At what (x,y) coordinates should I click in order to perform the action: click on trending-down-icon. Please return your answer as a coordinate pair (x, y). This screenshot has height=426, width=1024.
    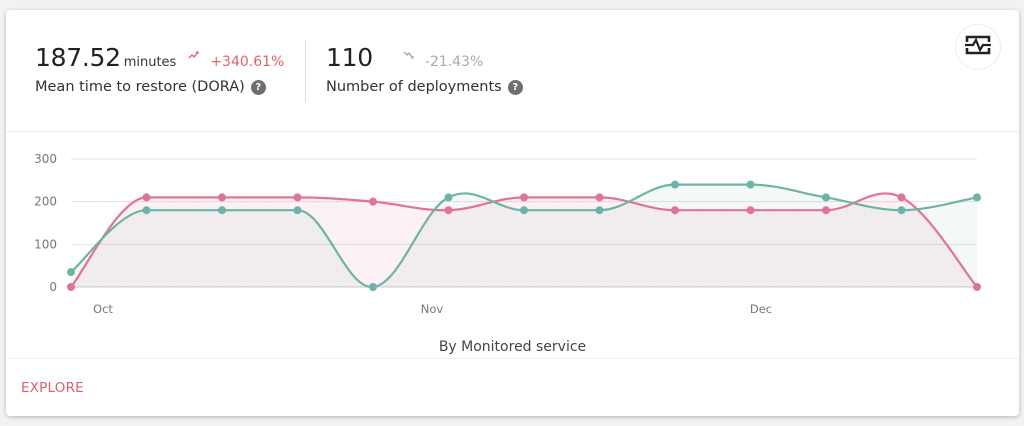
    Looking at the image, I should click on (410, 56).